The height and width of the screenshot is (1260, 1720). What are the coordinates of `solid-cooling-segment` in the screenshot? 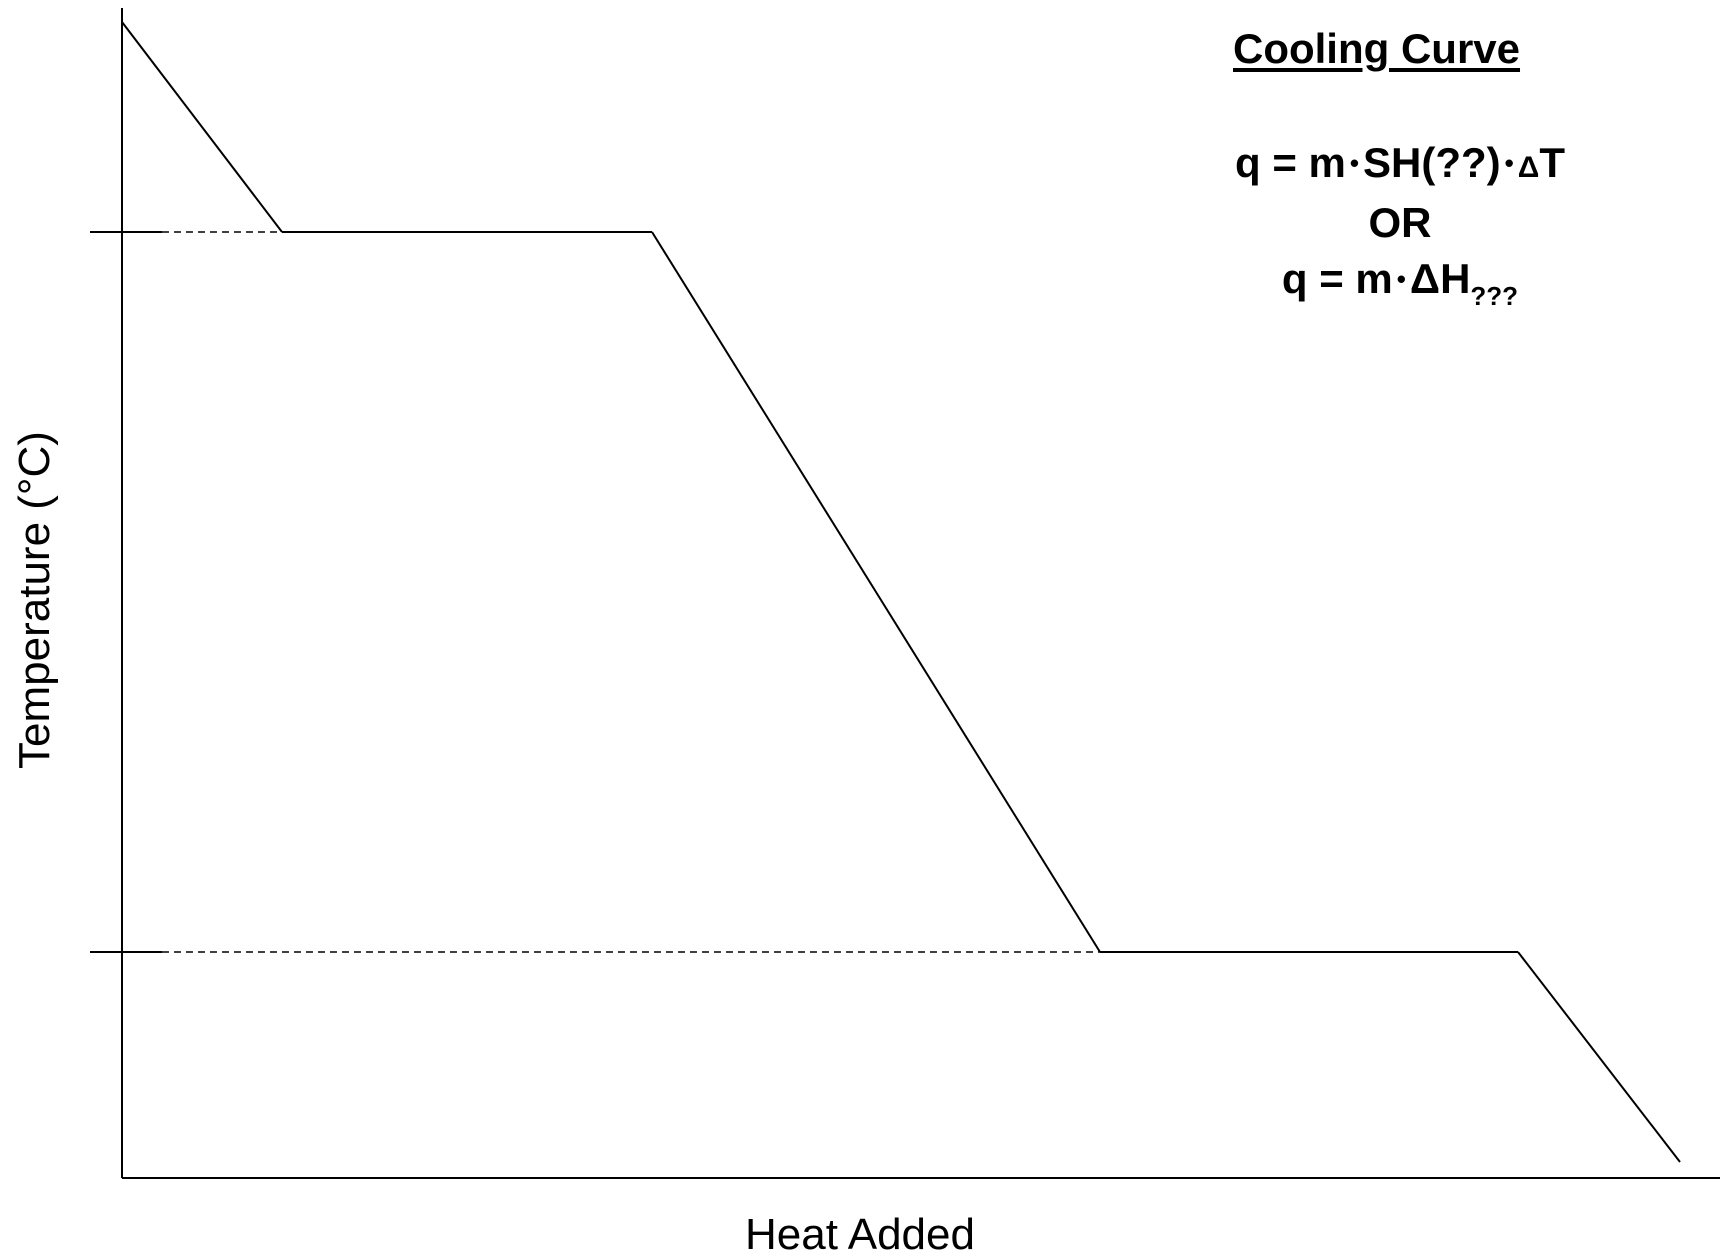 It's located at (1599, 1057).